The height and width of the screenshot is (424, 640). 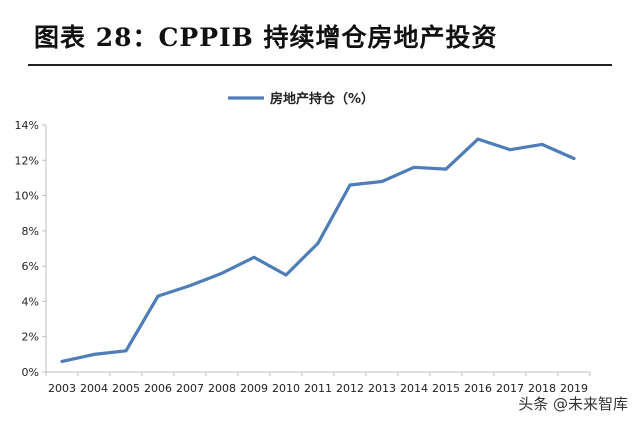 What do you see at coordinates (254, 388) in the screenshot?
I see `x-tick-label: 2009` at bounding box center [254, 388].